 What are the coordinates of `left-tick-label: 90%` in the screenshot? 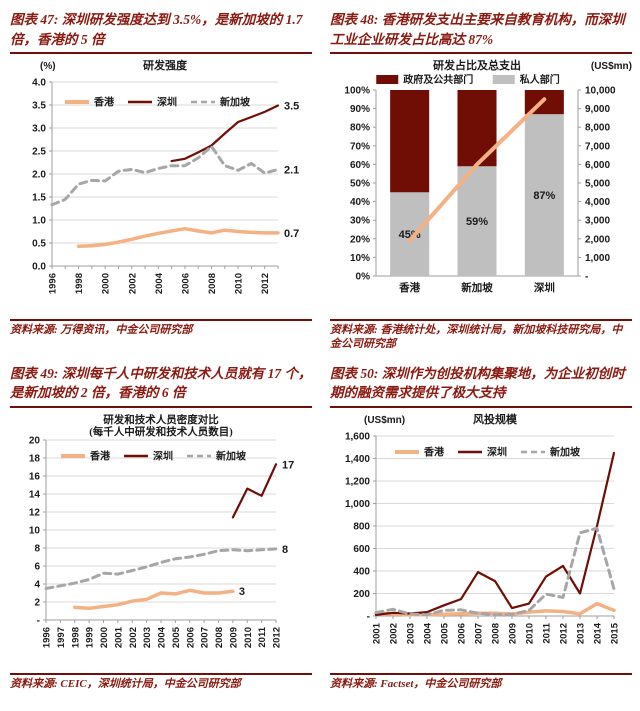 It's located at (360, 109).